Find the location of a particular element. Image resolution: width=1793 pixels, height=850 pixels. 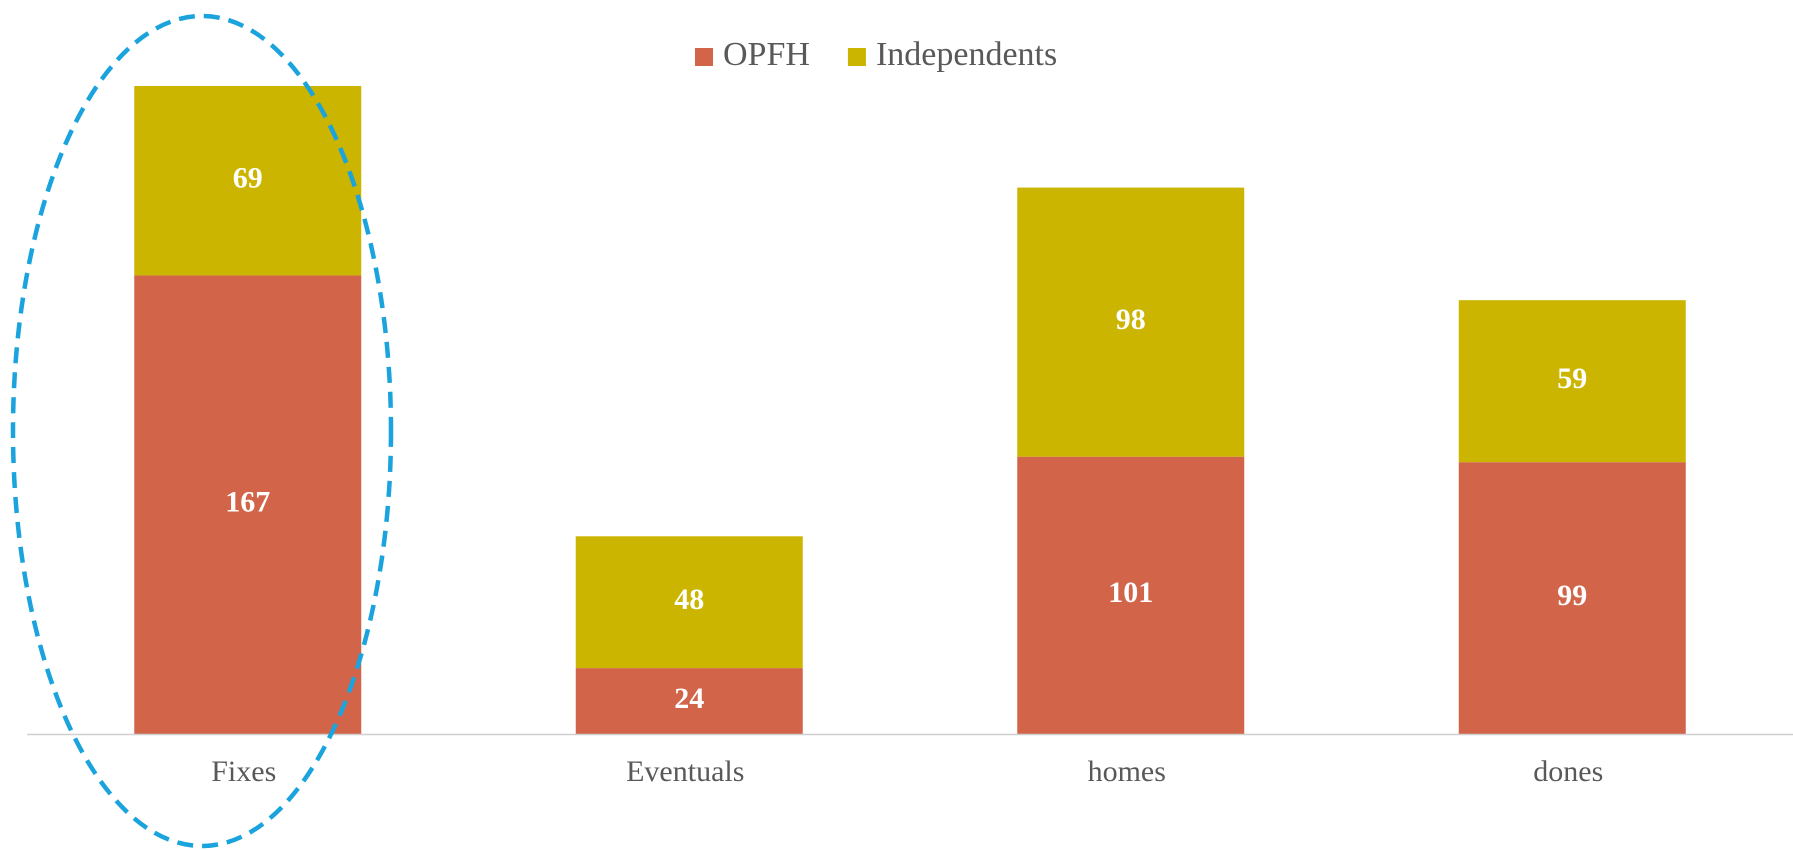

data-label: 98 is located at coordinates (1131, 319).